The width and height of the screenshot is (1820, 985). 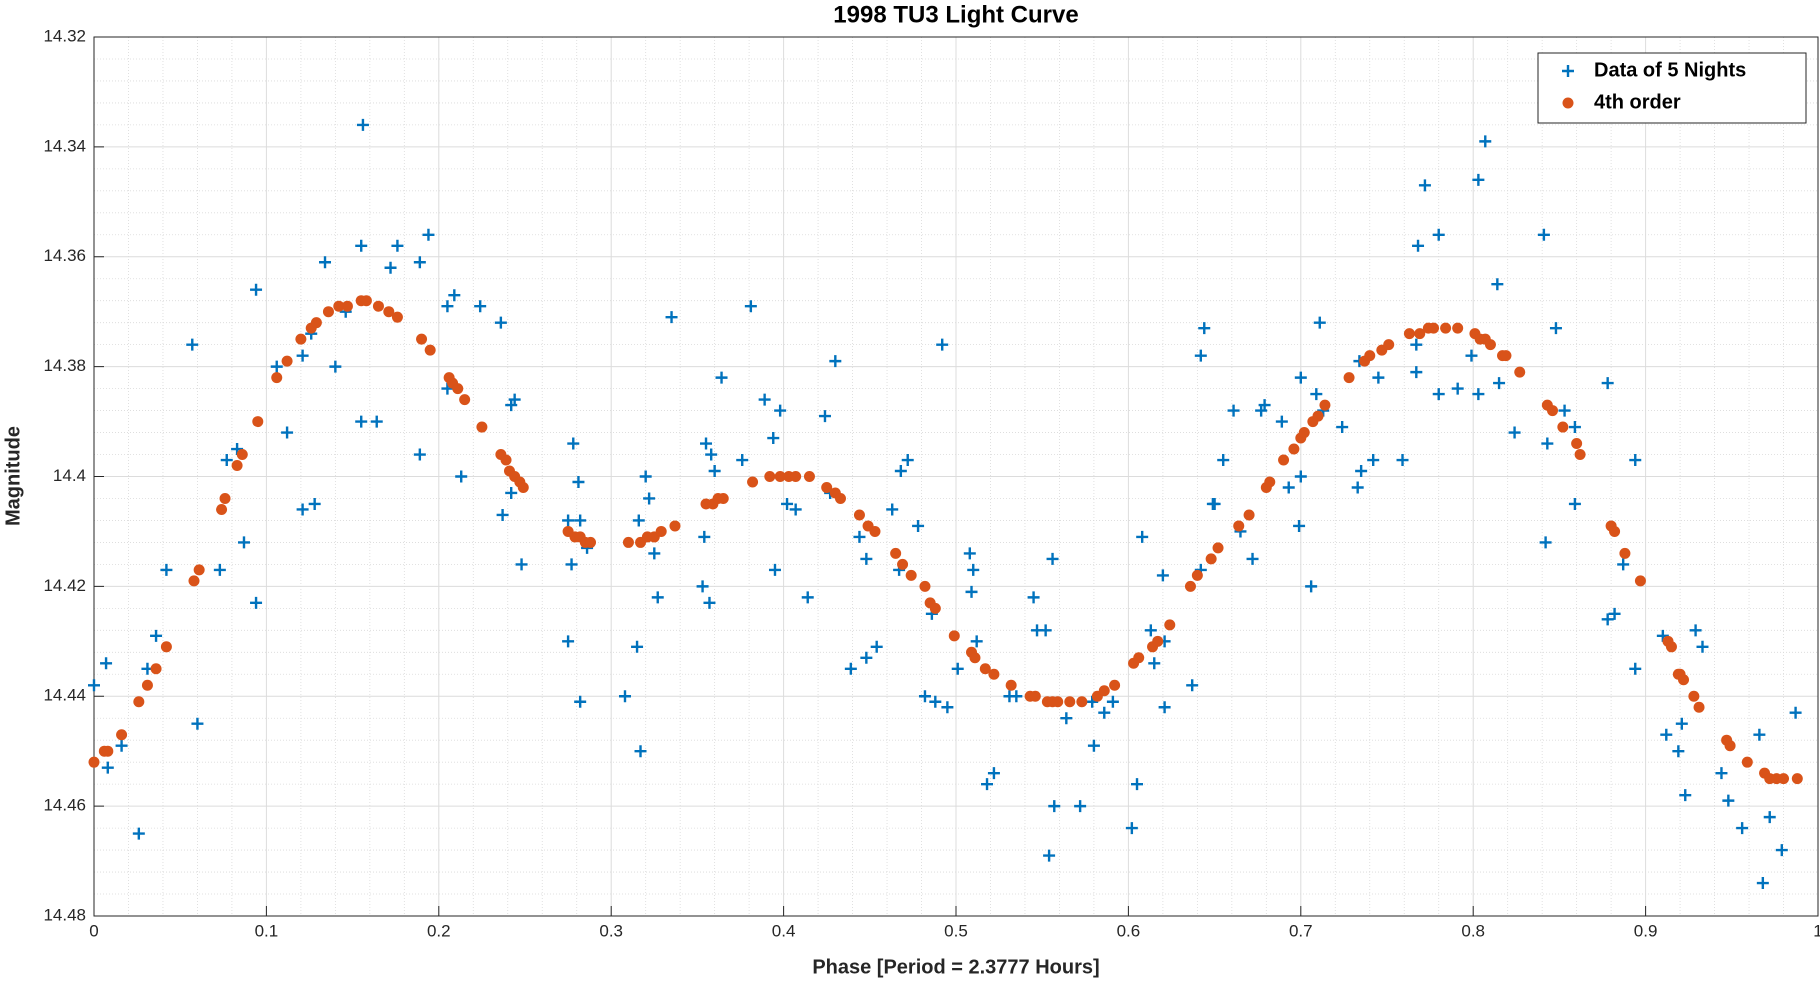 What do you see at coordinates (267, 930) in the screenshot?
I see `x-tick-label: 0.1` at bounding box center [267, 930].